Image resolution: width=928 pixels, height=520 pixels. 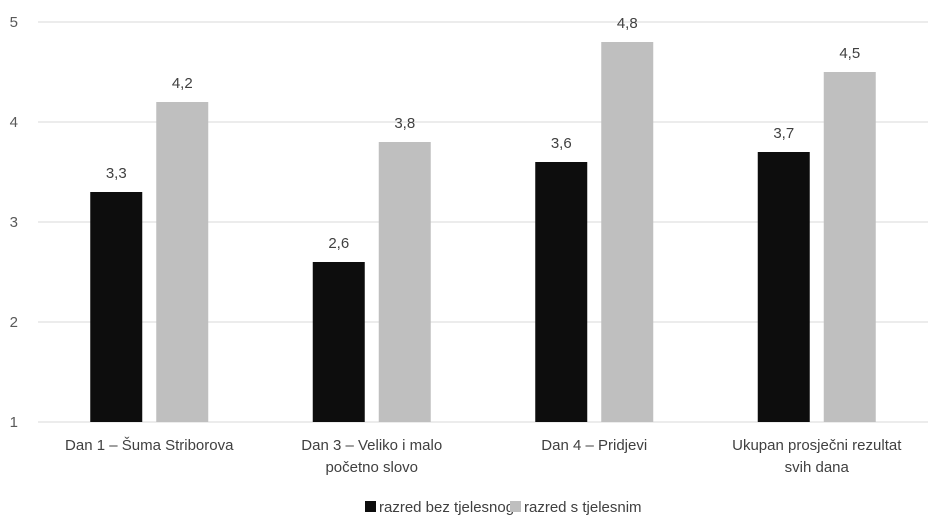 I want to click on y-tick-label: 5, so click(x=14, y=22).